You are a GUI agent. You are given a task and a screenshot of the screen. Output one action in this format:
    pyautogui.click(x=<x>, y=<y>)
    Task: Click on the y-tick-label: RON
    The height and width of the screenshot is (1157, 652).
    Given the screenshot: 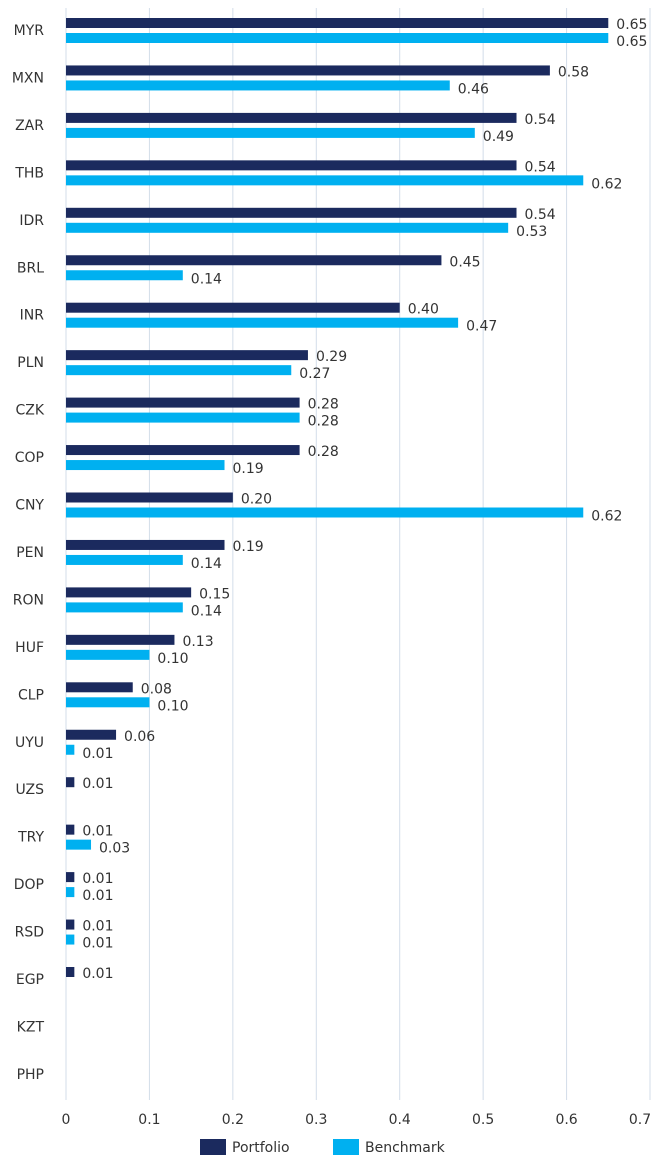 What is the action you would take?
    pyautogui.click(x=28, y=600)
    